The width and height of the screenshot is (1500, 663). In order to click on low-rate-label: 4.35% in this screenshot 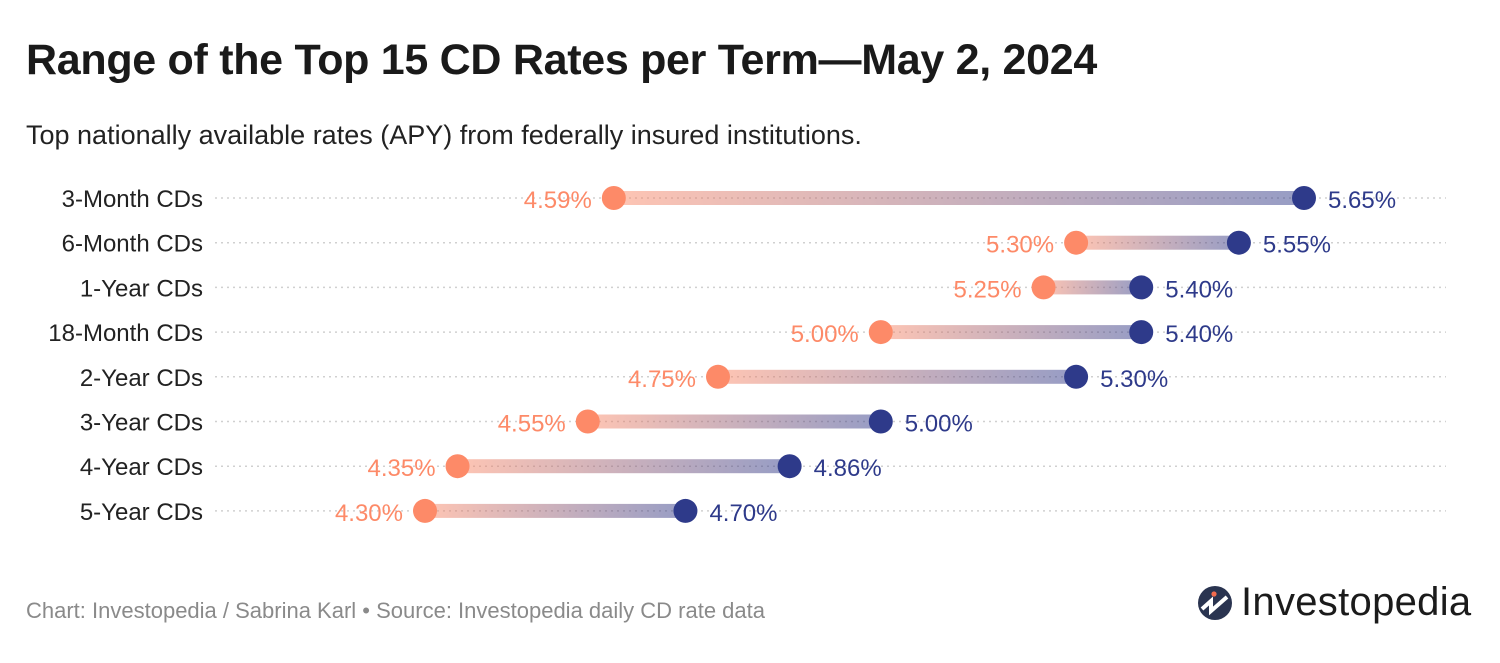, I will do `click(401, 468)`.